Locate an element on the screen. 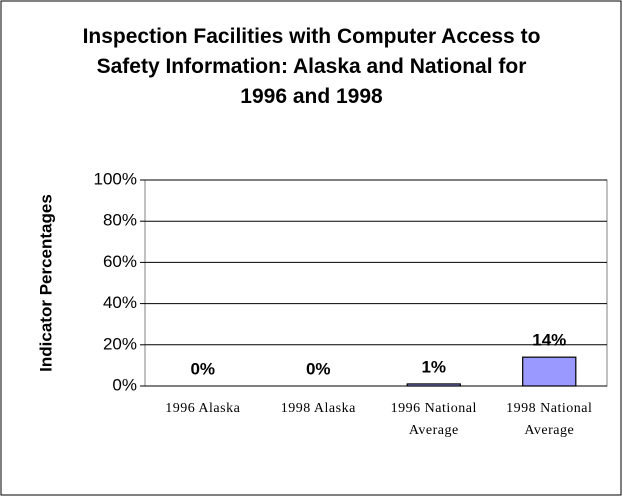 This screenshot has width=623, height=497. data-label: 14% is located at coordinates (549, 340).